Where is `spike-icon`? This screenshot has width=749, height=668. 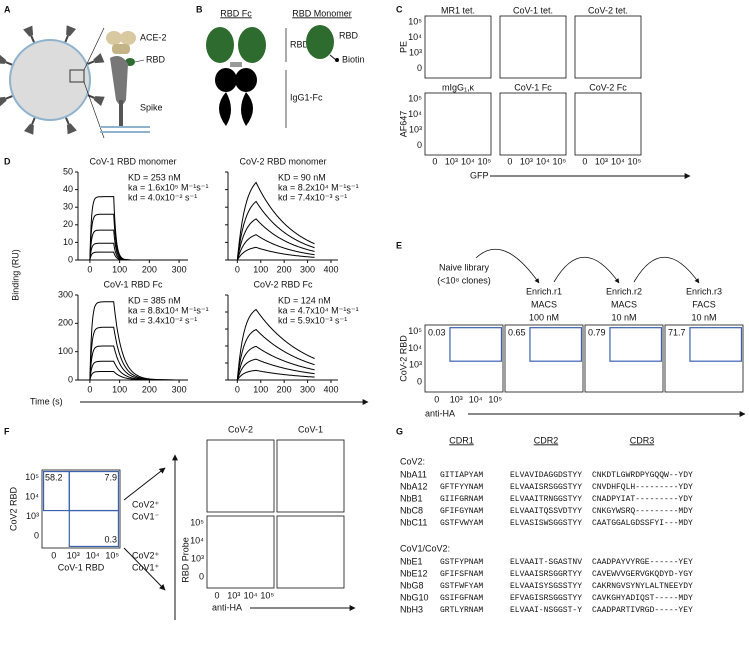 spike-icon is located at coordinates (71, 126).